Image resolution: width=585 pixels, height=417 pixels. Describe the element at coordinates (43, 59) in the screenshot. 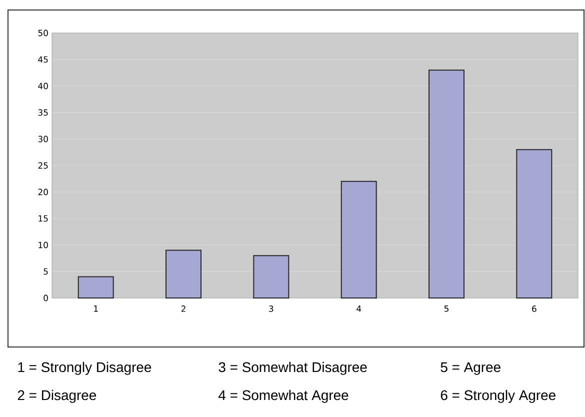

I see `y-tick-label: 45` at that location.